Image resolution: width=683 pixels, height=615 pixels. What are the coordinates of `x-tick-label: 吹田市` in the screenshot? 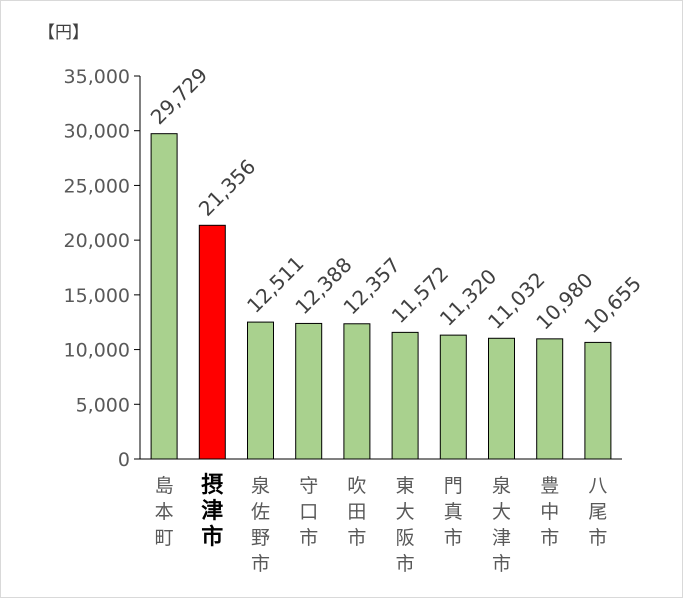 It's located at (356, 512).